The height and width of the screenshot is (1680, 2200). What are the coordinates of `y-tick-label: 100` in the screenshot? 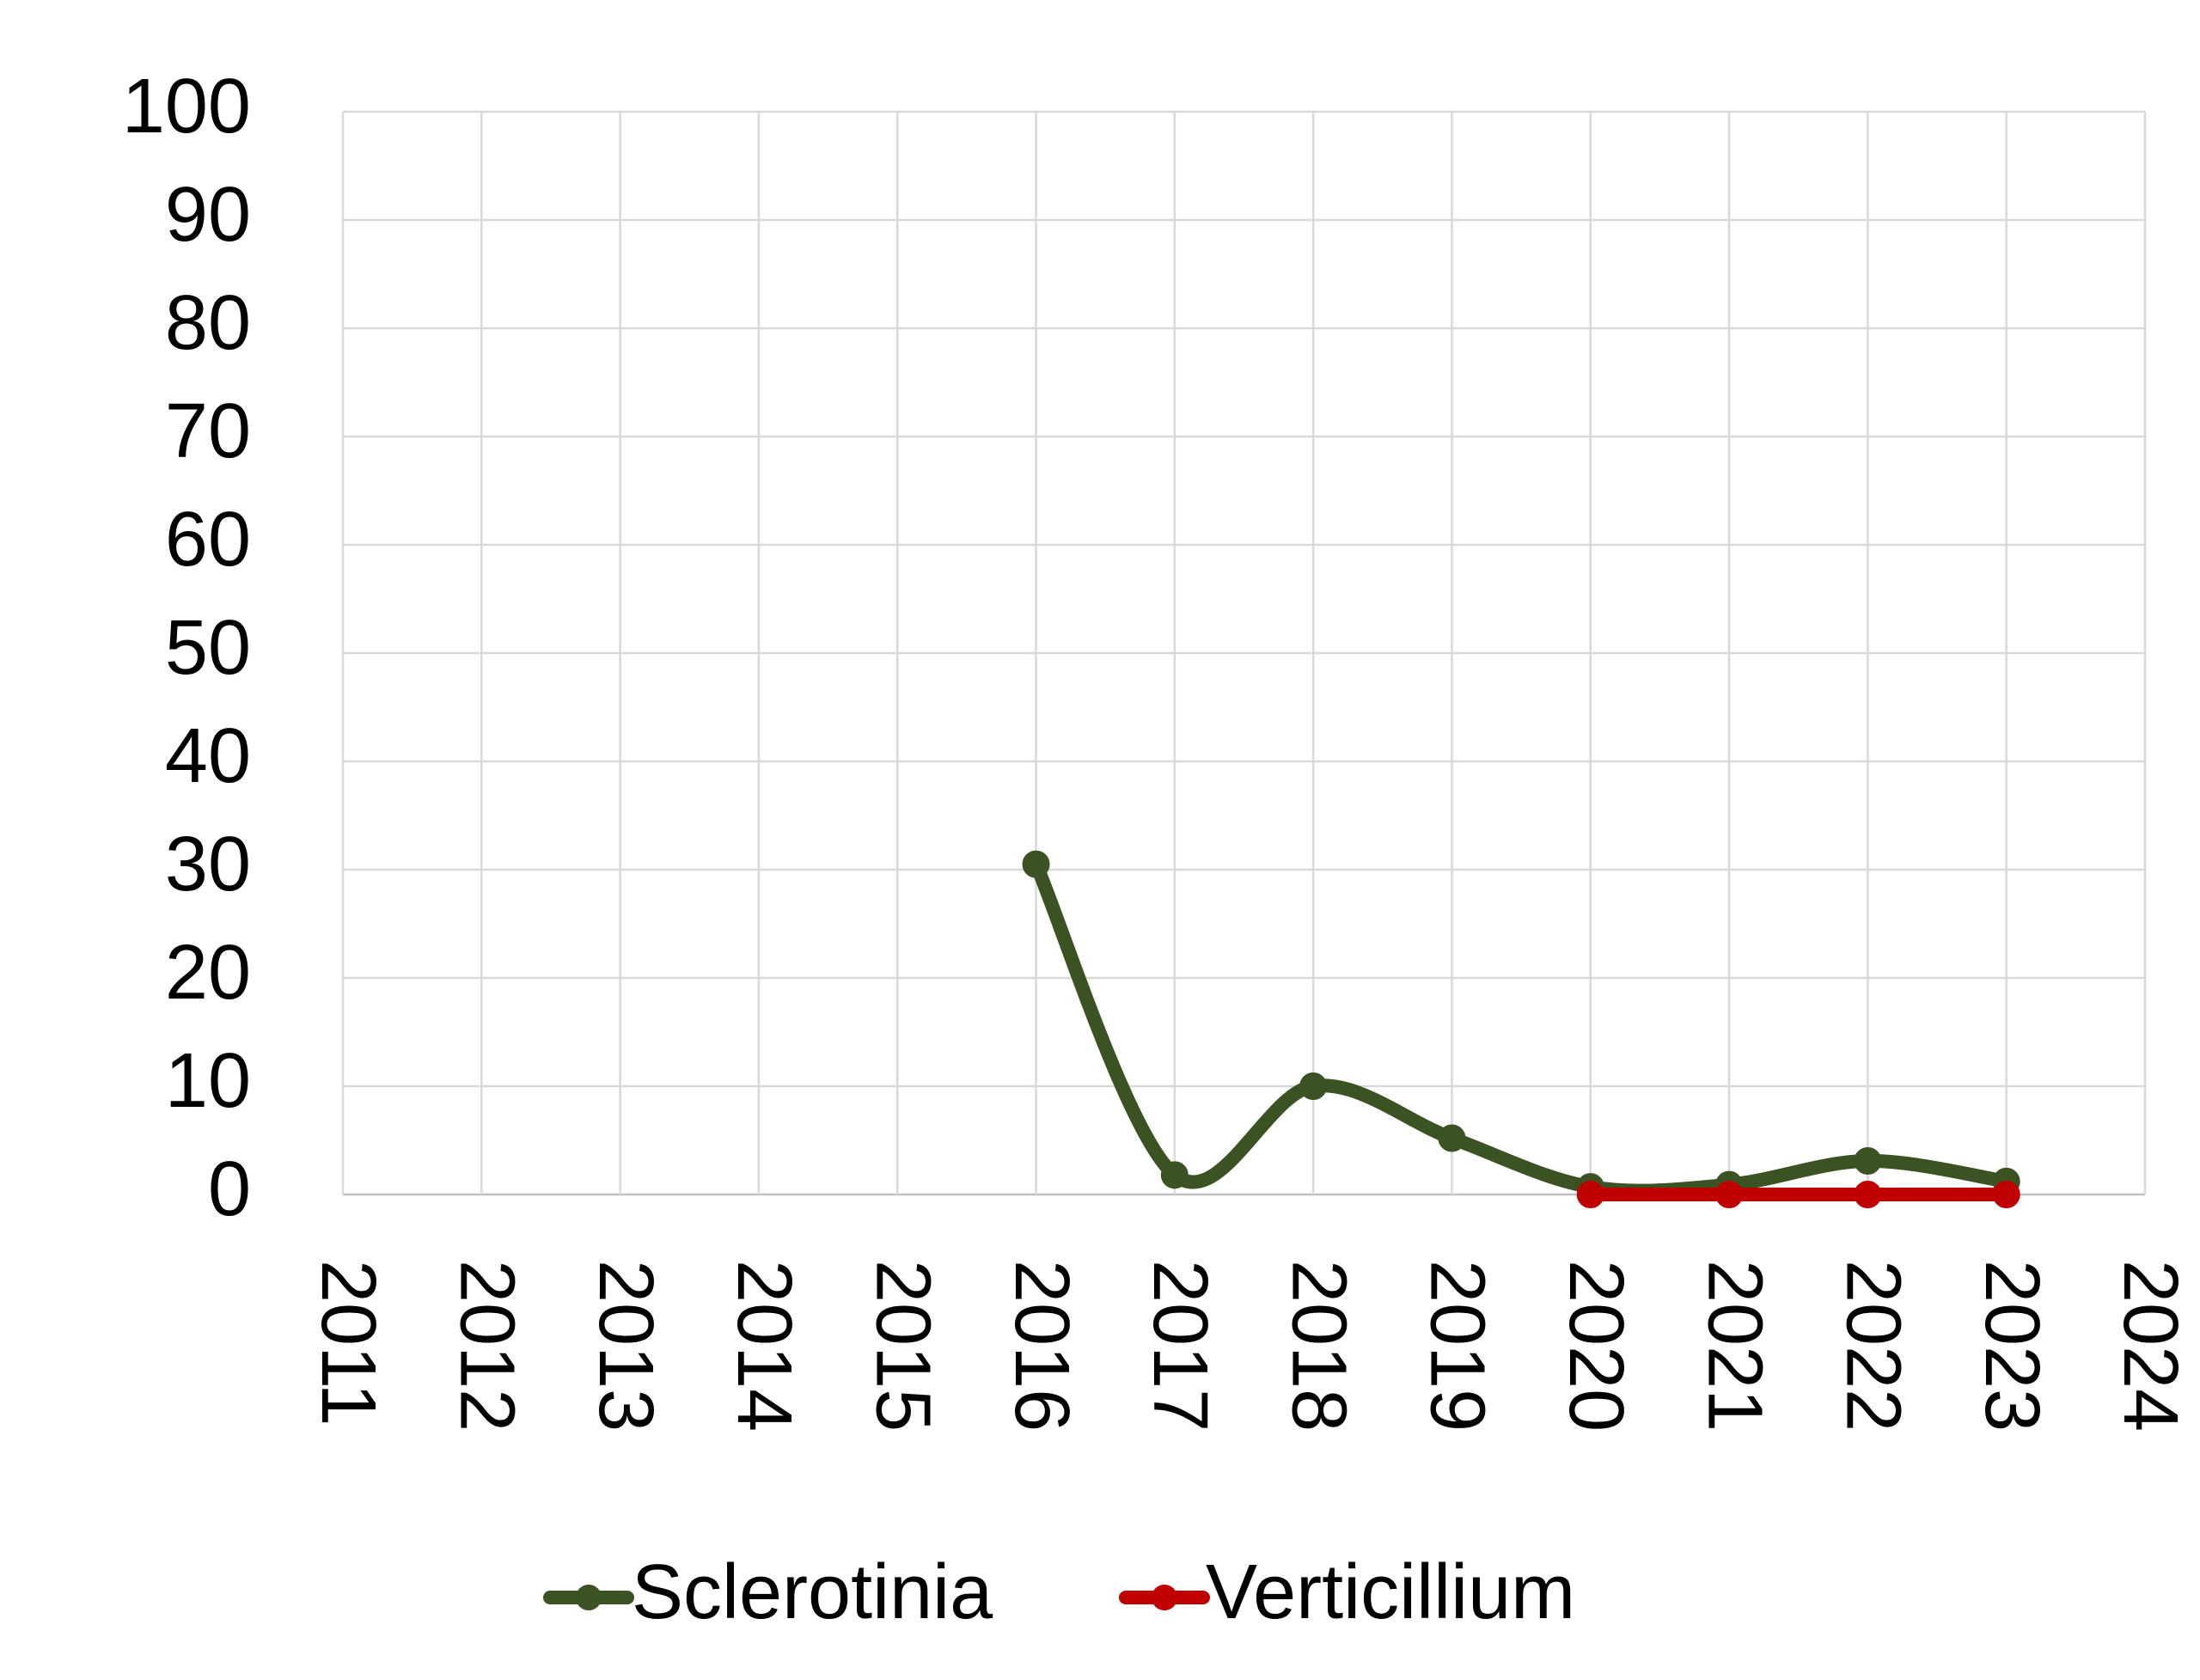 It's located at (186, 107).